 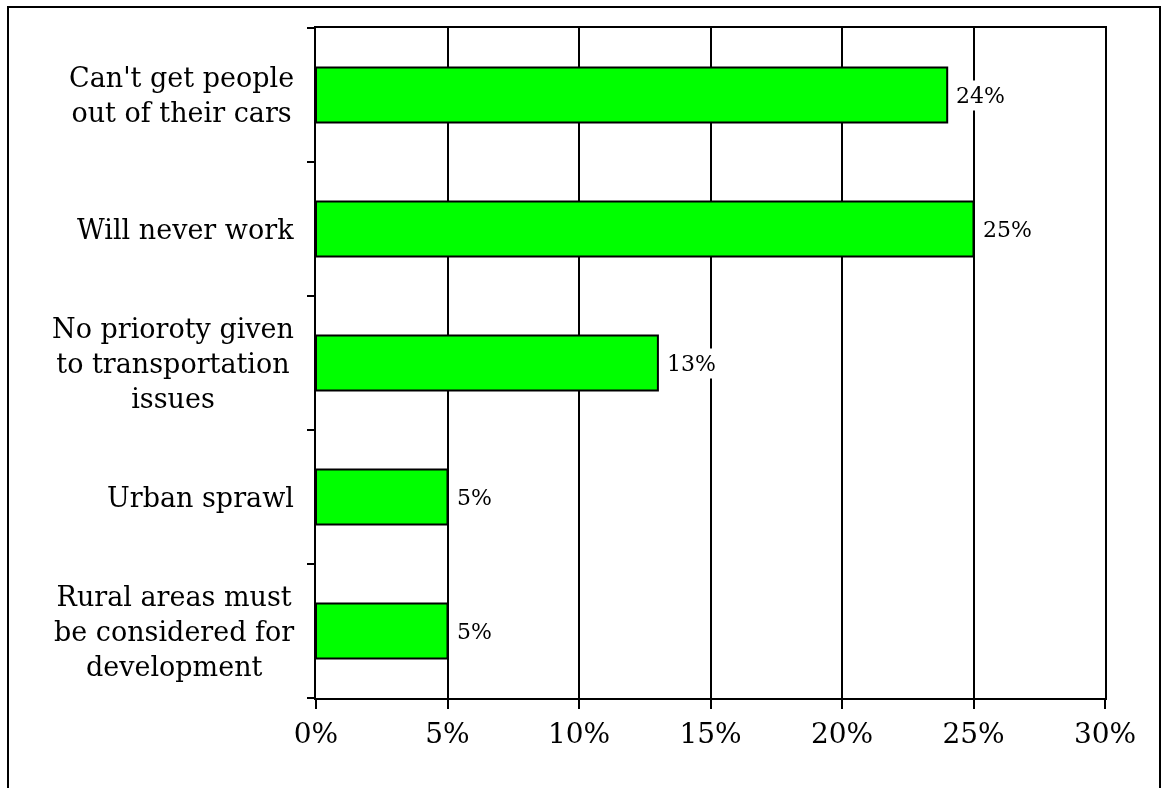 I want to click on y-tick-label: Will never work, so click(x=186, y=229).